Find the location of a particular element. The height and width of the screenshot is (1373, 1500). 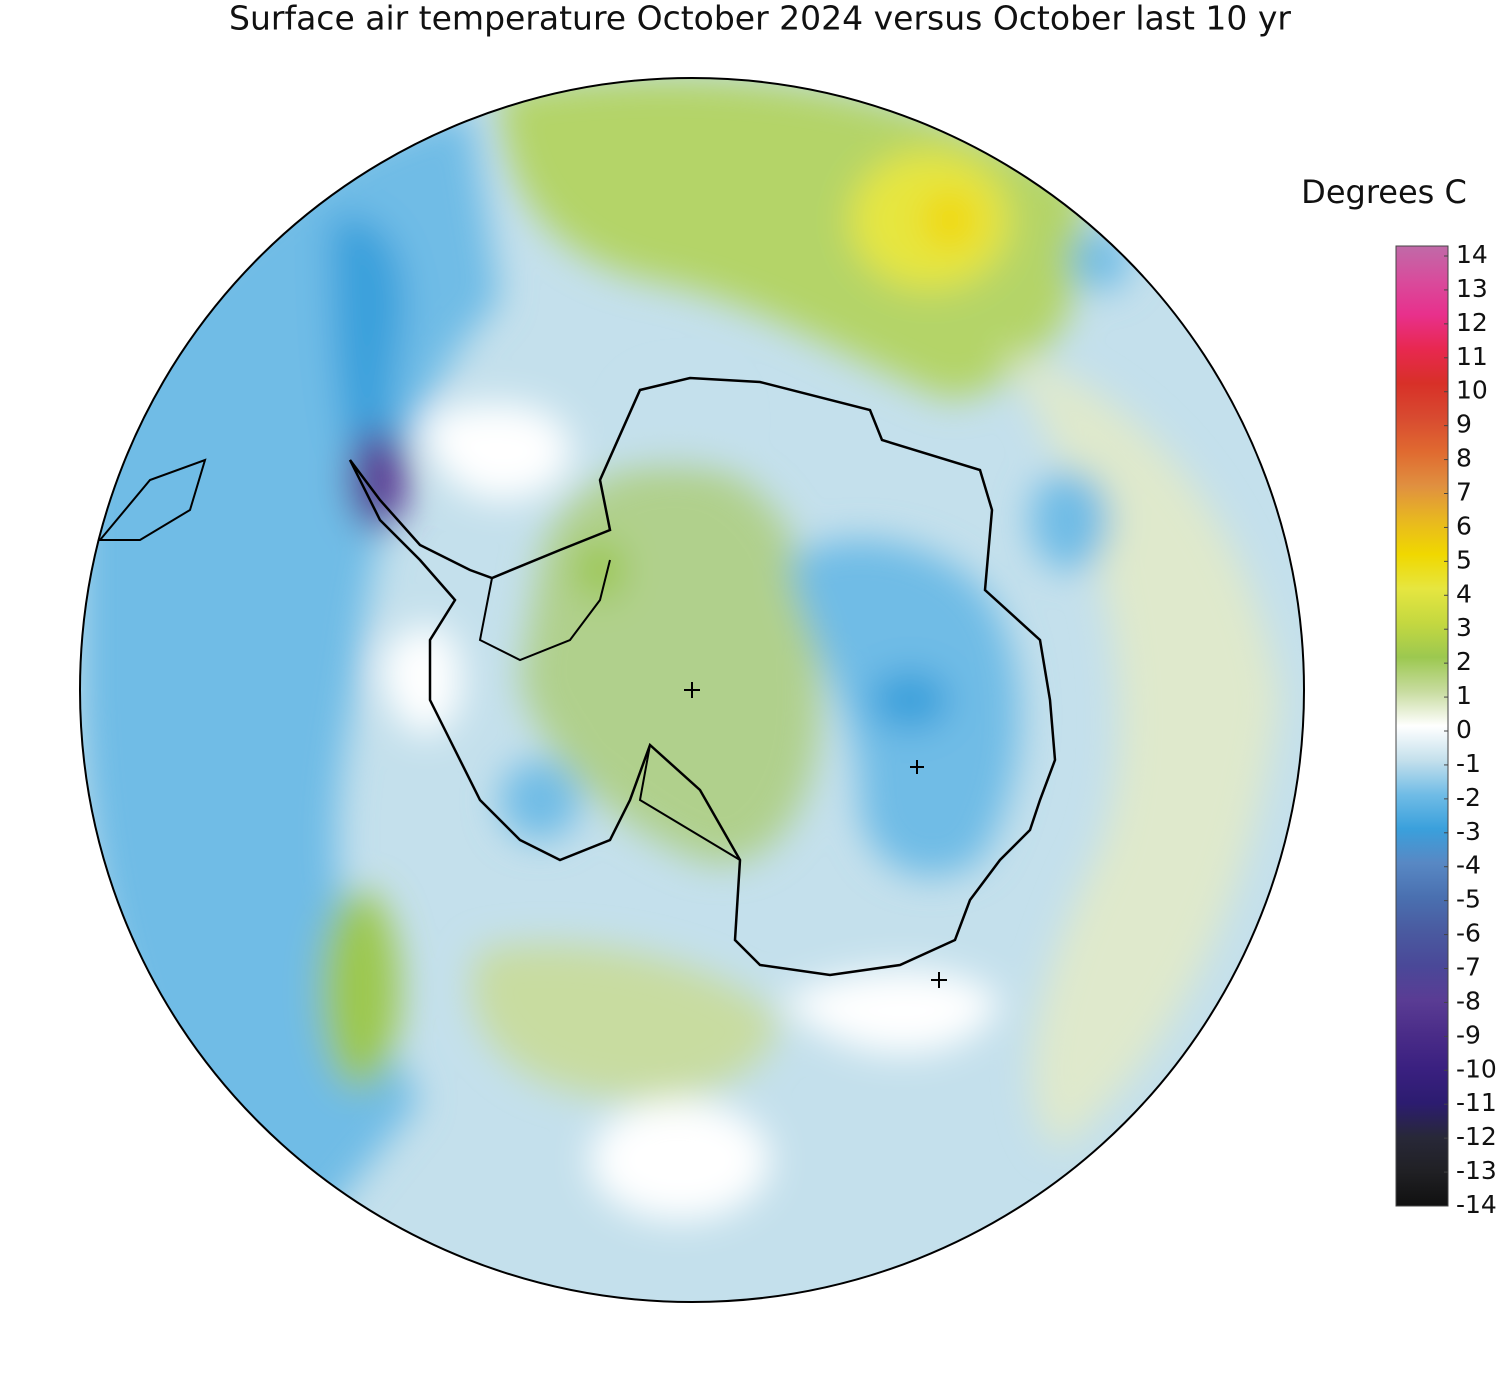

colorbar-tick-label: -12 is located at coordinates (1476, 1136).